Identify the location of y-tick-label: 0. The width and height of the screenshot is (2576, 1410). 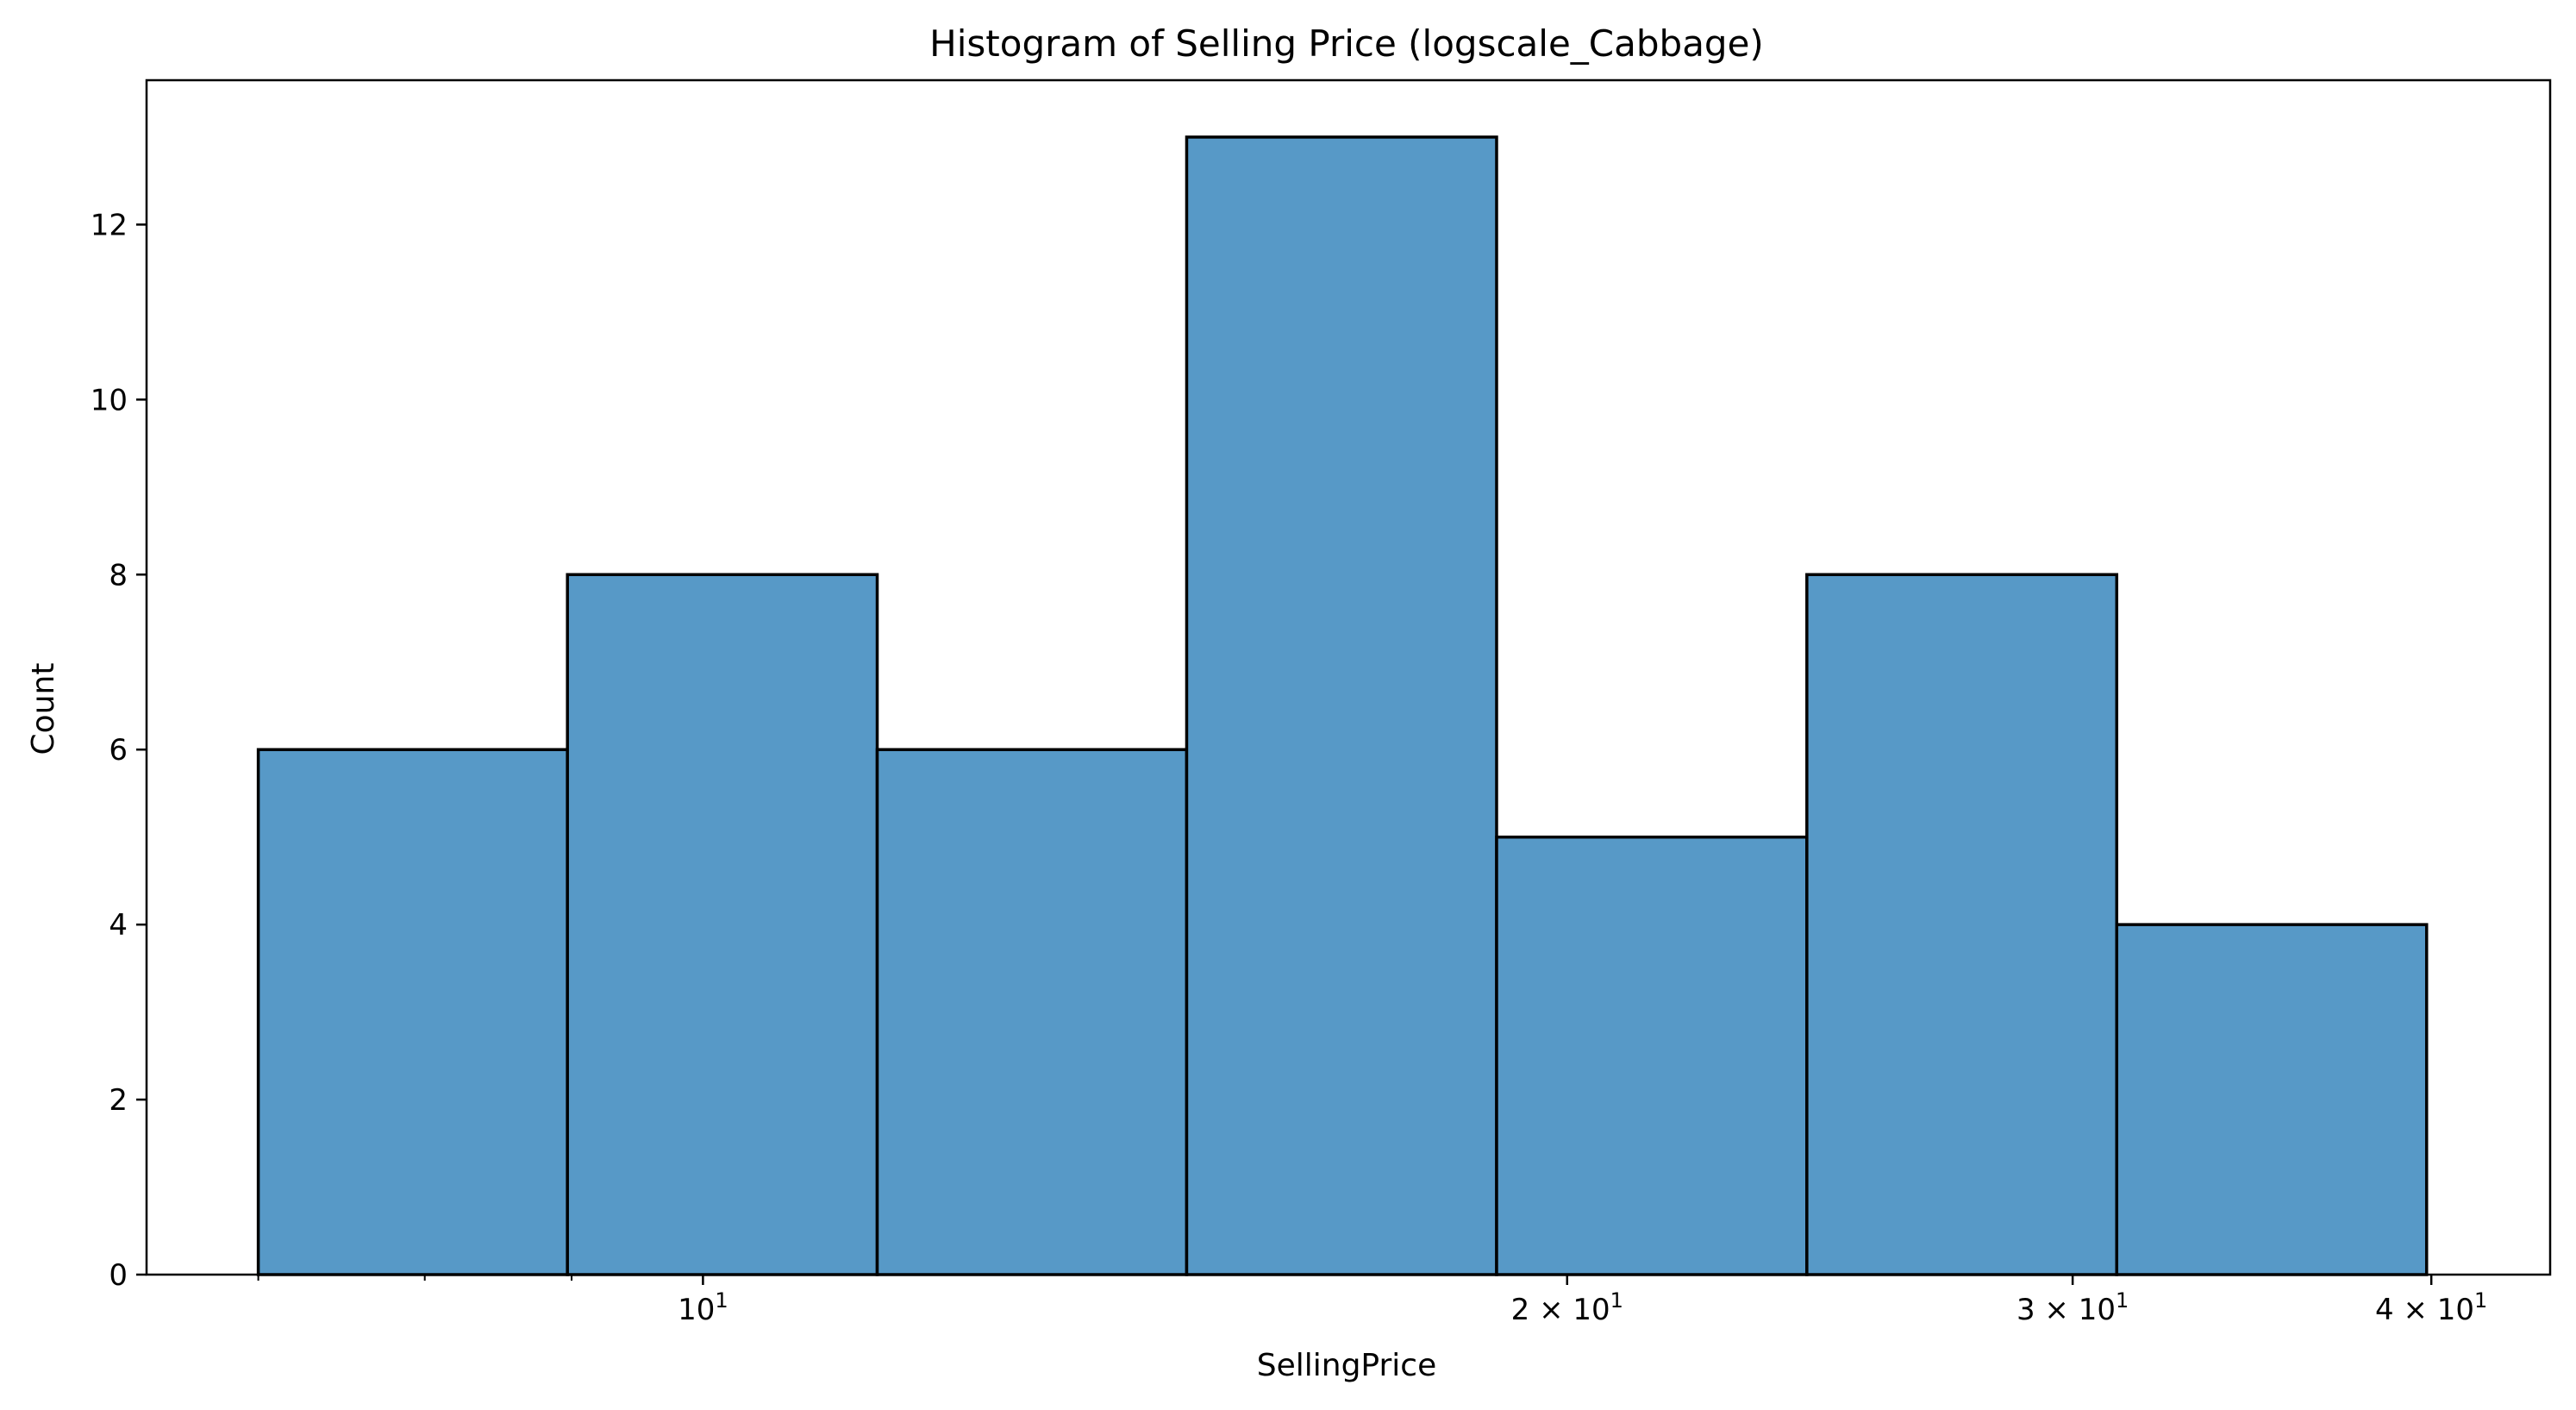
(118, 1275).